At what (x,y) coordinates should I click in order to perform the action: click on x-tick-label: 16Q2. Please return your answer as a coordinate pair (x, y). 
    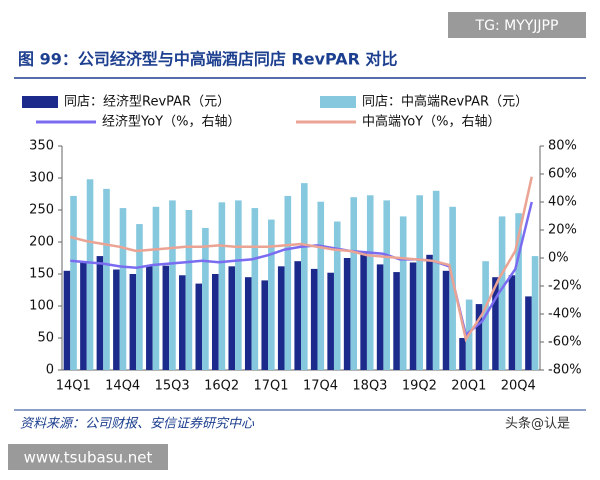
    Looking at the image, I should click on (221, 386).